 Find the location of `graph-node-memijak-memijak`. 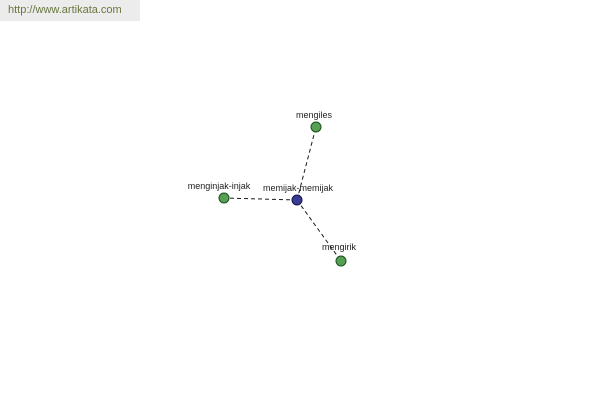

graph-node-memijak-memijak is located at coordinates (297, 200).